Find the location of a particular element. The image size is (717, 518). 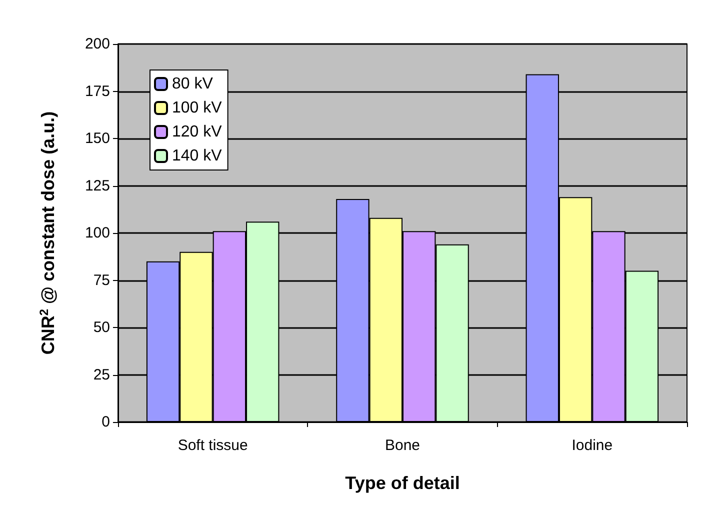

legend-label: 80 kV is located at coordinates (193, 84).